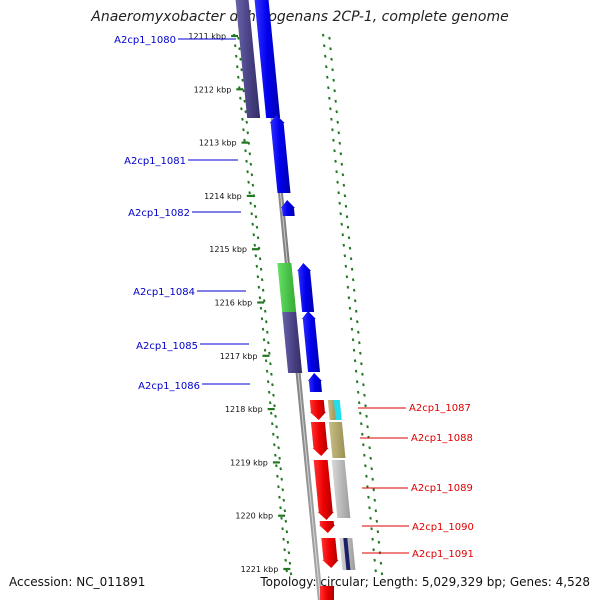 The width and height of the screenshot is (600, 600). I want to click on gene-label-text: A2cp1_1084, so click(164, 292).